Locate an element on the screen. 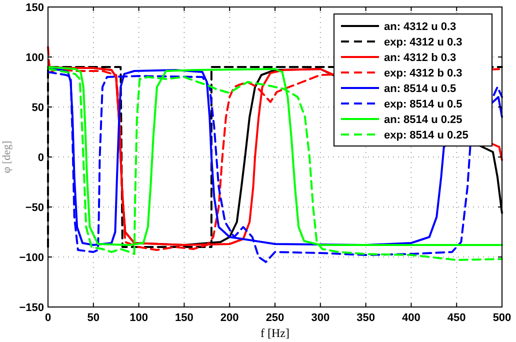 This screenshot has width=516, height=342. legend-label: exp: 4312 b 0.3 is located at coordinates (423, 74).